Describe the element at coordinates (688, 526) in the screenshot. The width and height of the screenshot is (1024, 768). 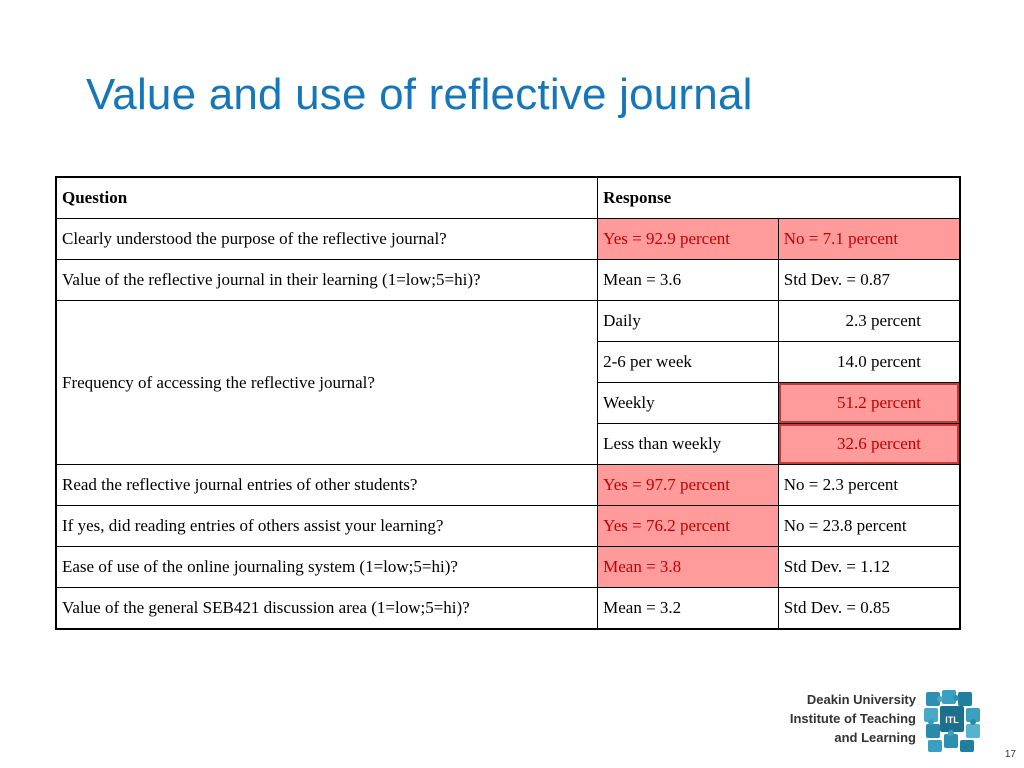
I see `response-cell-highlighted: Yes = 76.2 percent` at that location.